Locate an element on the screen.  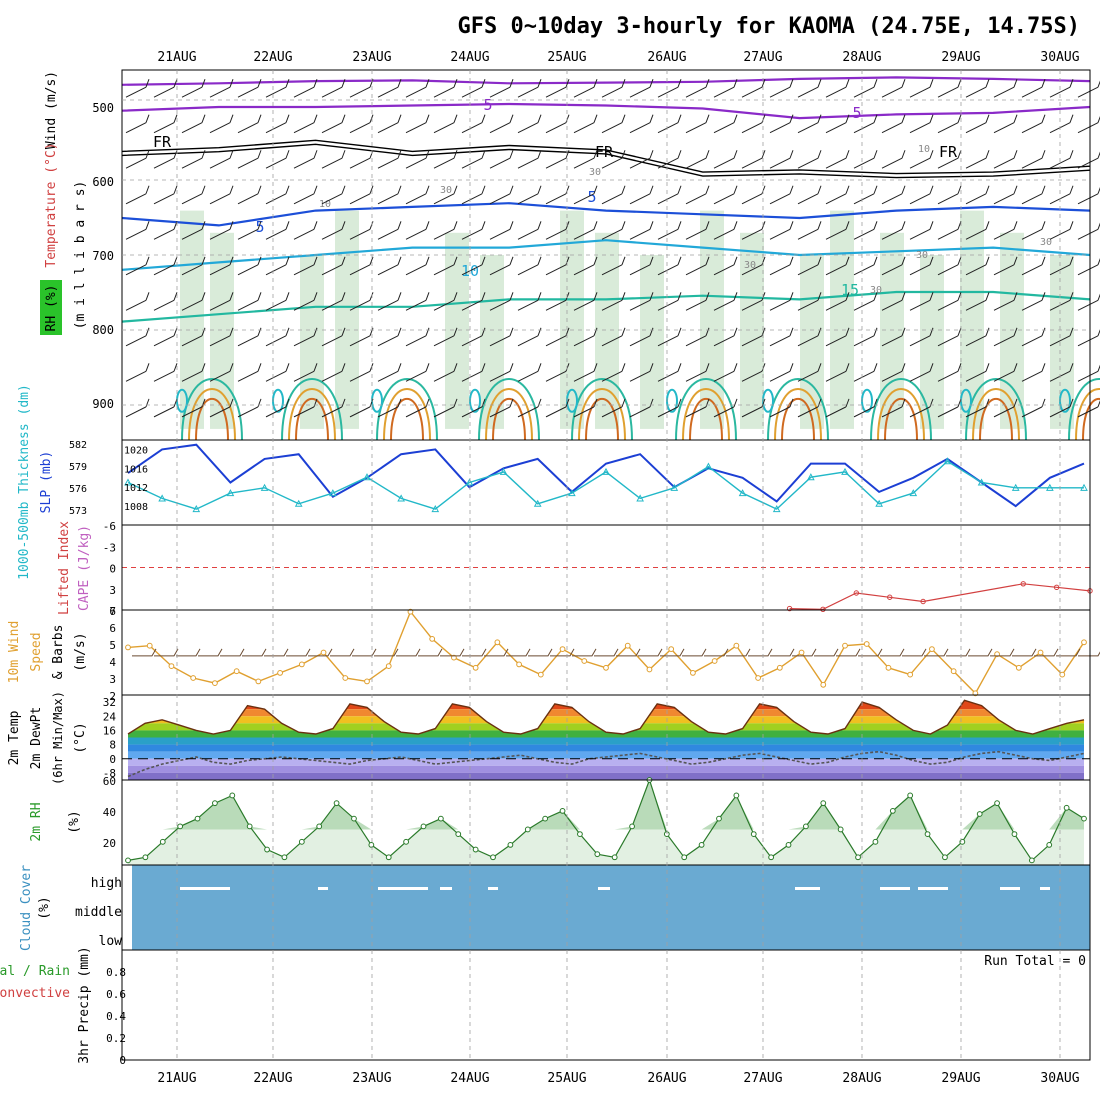
axis-title-lifted: Lifted Index is located at coordinates (64, 568).